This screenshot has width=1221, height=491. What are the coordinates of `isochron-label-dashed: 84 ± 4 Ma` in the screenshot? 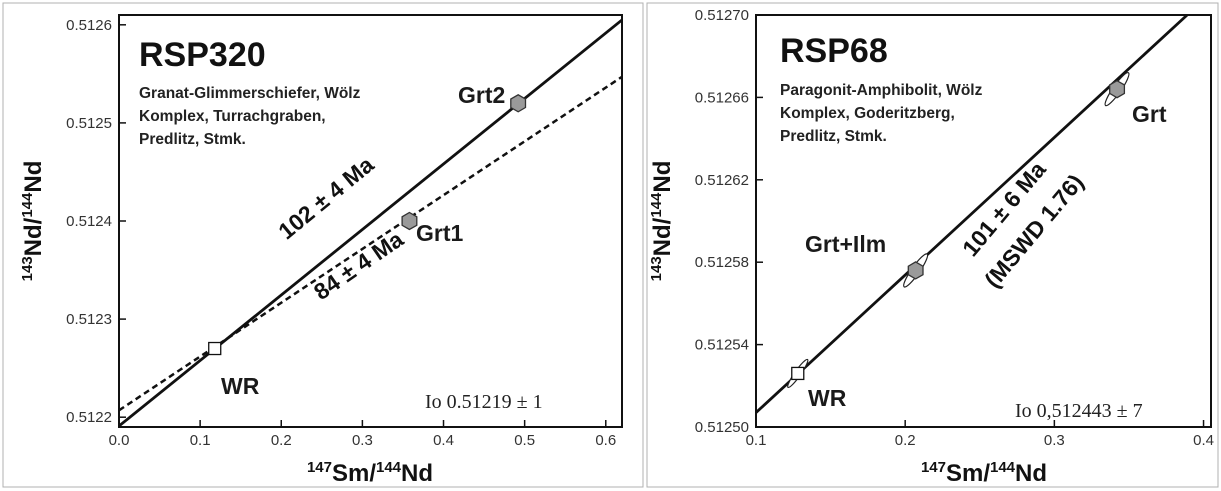 It's located at (358, 265).